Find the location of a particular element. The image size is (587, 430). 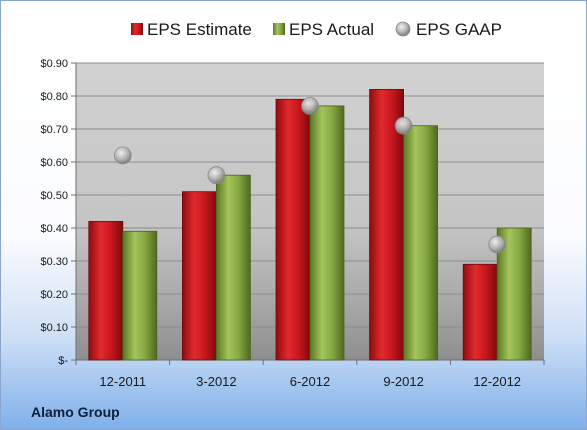

legend: EPS Estimate EPS Actual EPS GAAP is located at coordinates (316, 29).